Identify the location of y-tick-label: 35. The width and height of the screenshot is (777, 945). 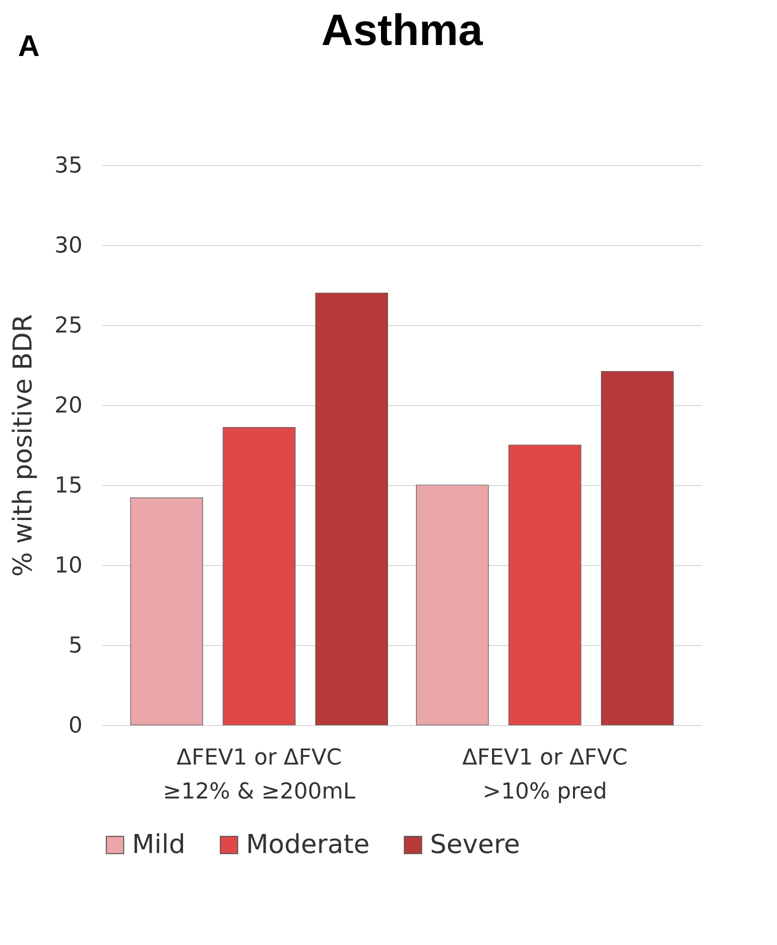
(68, 166).